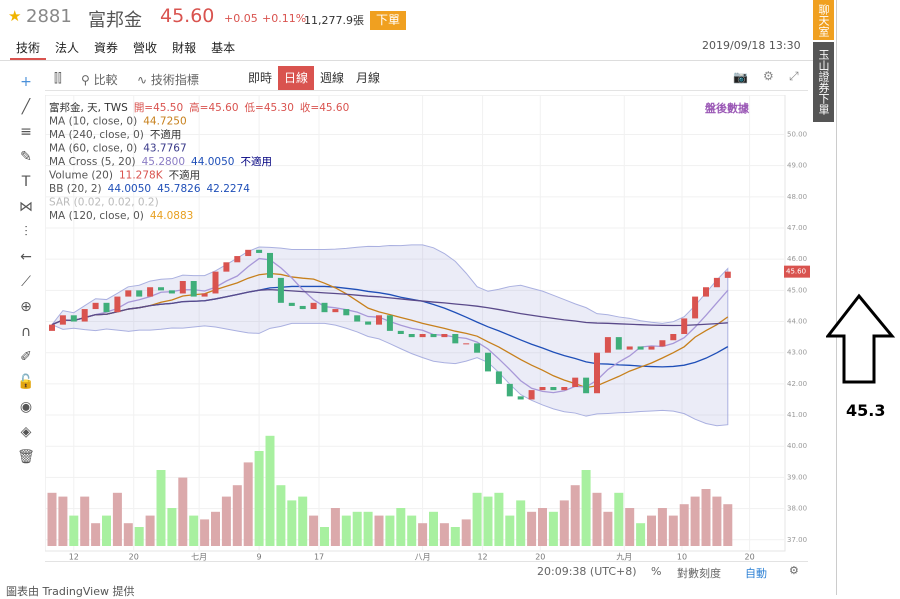  Describe the element at coordinates (26, 432) in the screenshot. I see `tool: ◈` at that location.